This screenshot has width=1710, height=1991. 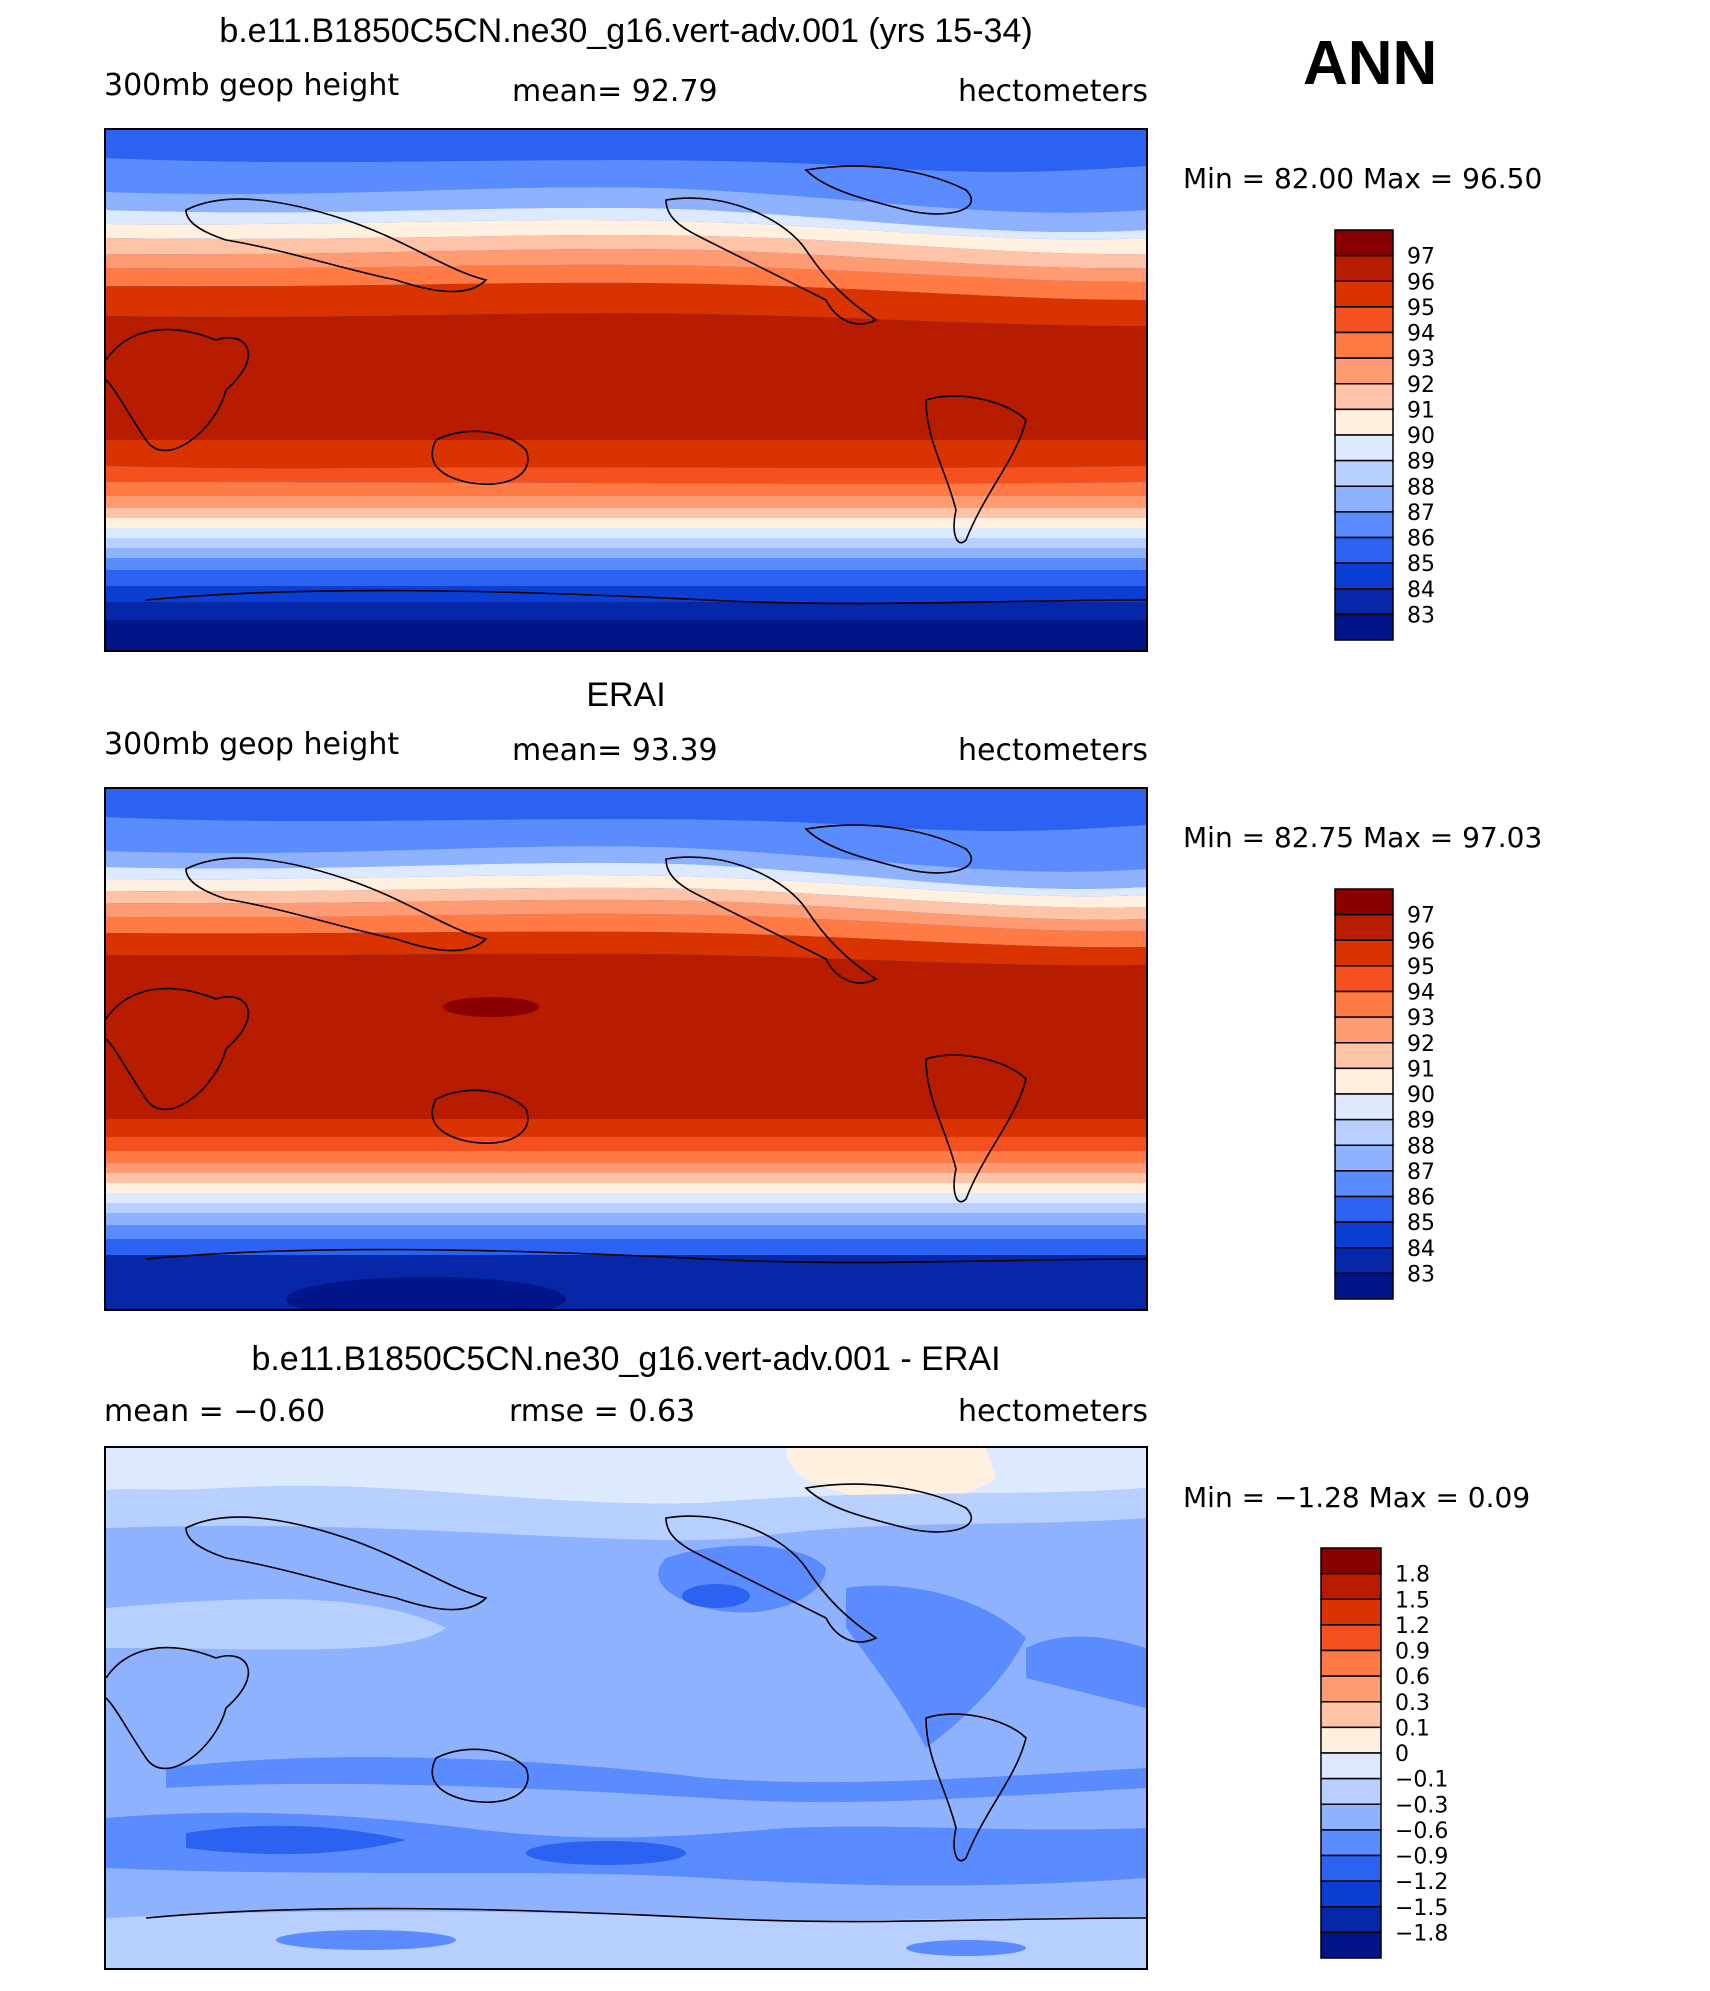 What do you see at coordinates (1412, 1600) in the screenshot?
I see `colorbar-tick-label: 1.5` at bounding box center [1412, 1600].